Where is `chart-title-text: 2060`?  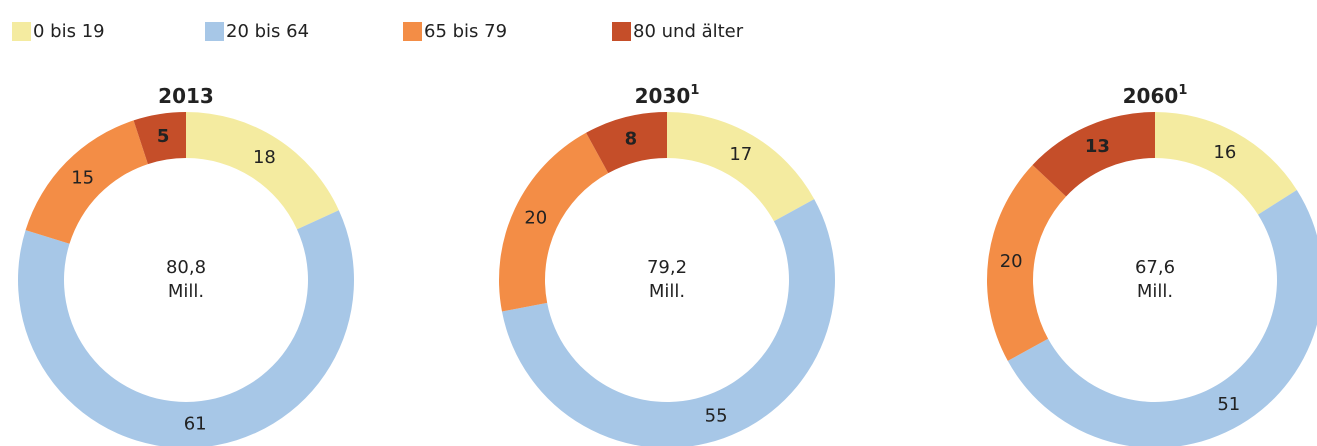 chart-title-text: 2060 is located at coordinates (1151, 96).